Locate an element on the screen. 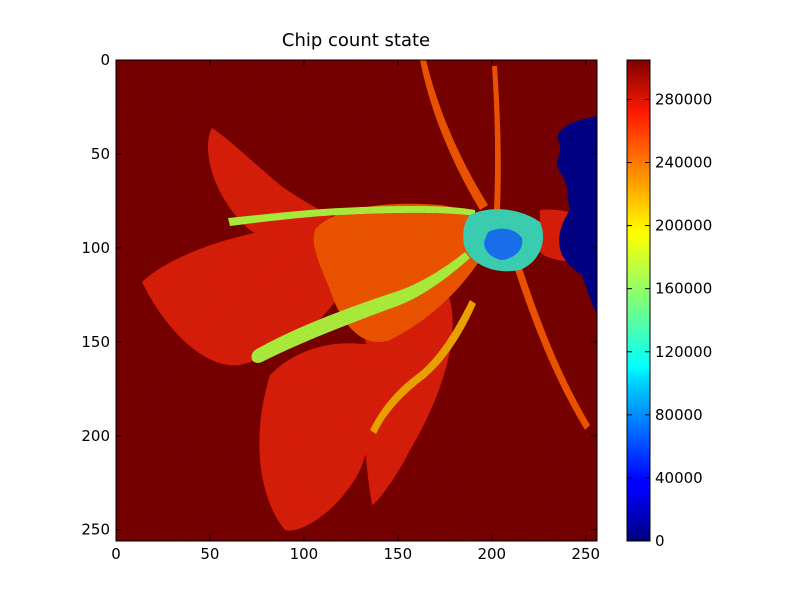 This screenshot has width=800, height=600. colorbar-tick-label: 40000 is located at coordinates (679, 478).